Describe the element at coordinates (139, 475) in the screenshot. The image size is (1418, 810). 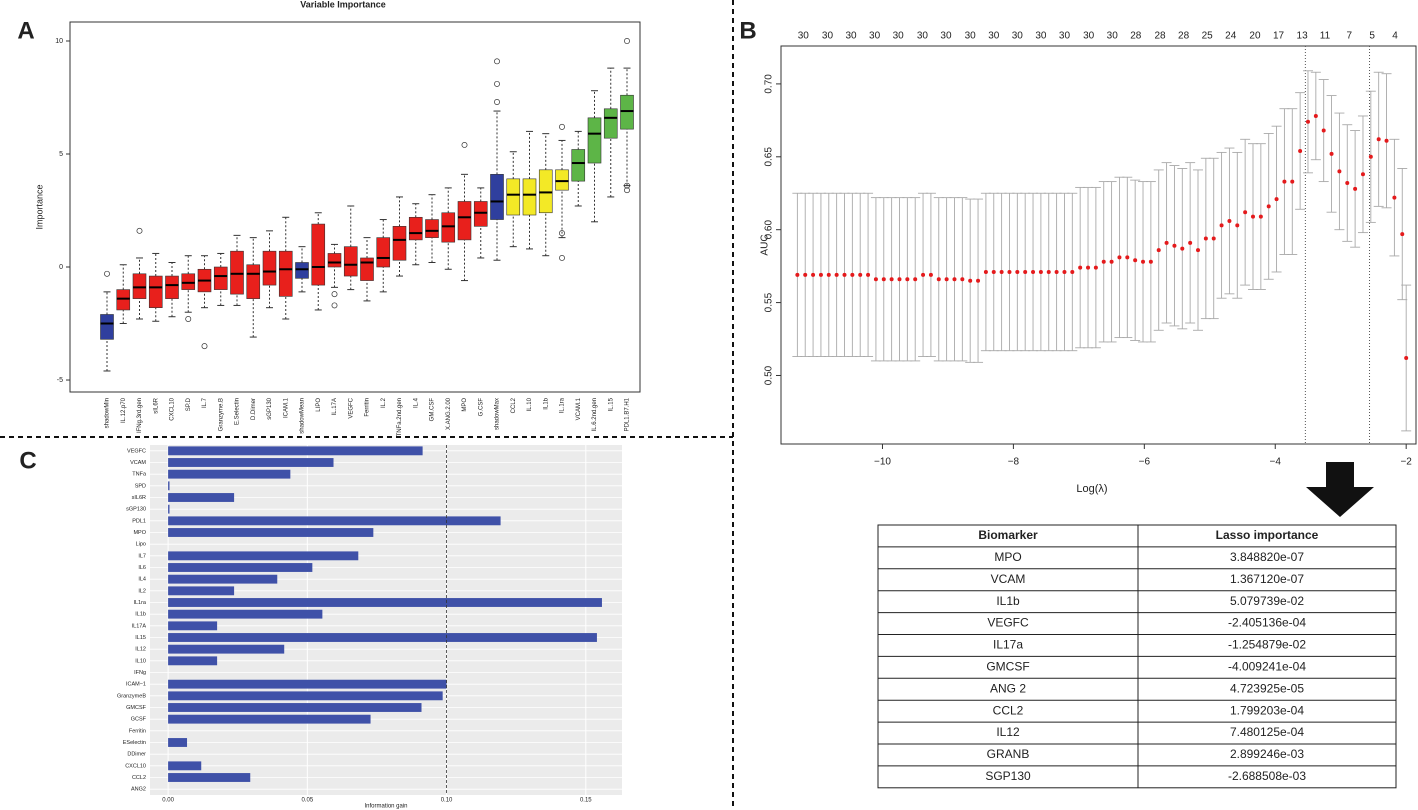
I see `y-tick-label: TNFa` at that location.